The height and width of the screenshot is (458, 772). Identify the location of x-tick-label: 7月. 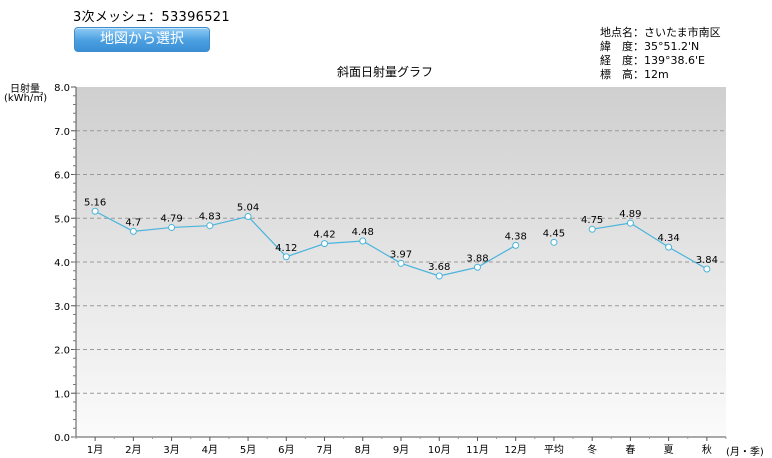
(324, 450).